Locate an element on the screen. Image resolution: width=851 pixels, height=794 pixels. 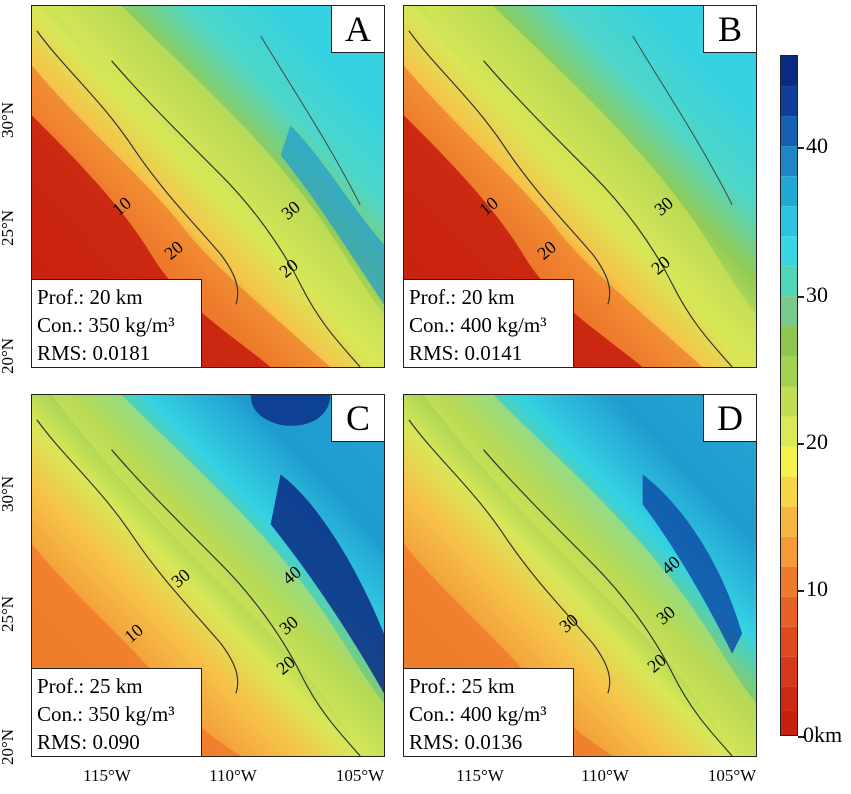
colorbar-tick-label: 40 is located at coordinates (817, 145).